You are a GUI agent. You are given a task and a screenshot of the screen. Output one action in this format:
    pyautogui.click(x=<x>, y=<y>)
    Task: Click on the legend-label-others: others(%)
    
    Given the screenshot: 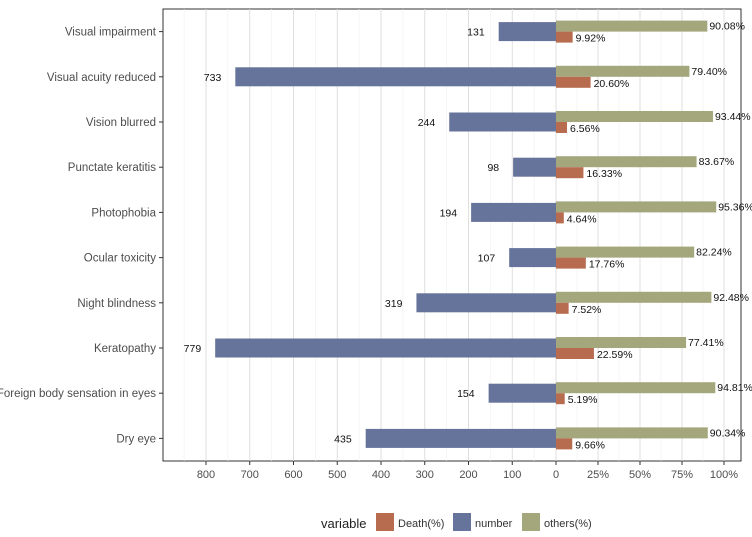 What is the action you would take?
    pyautogui.click(x=568, y=524)
    